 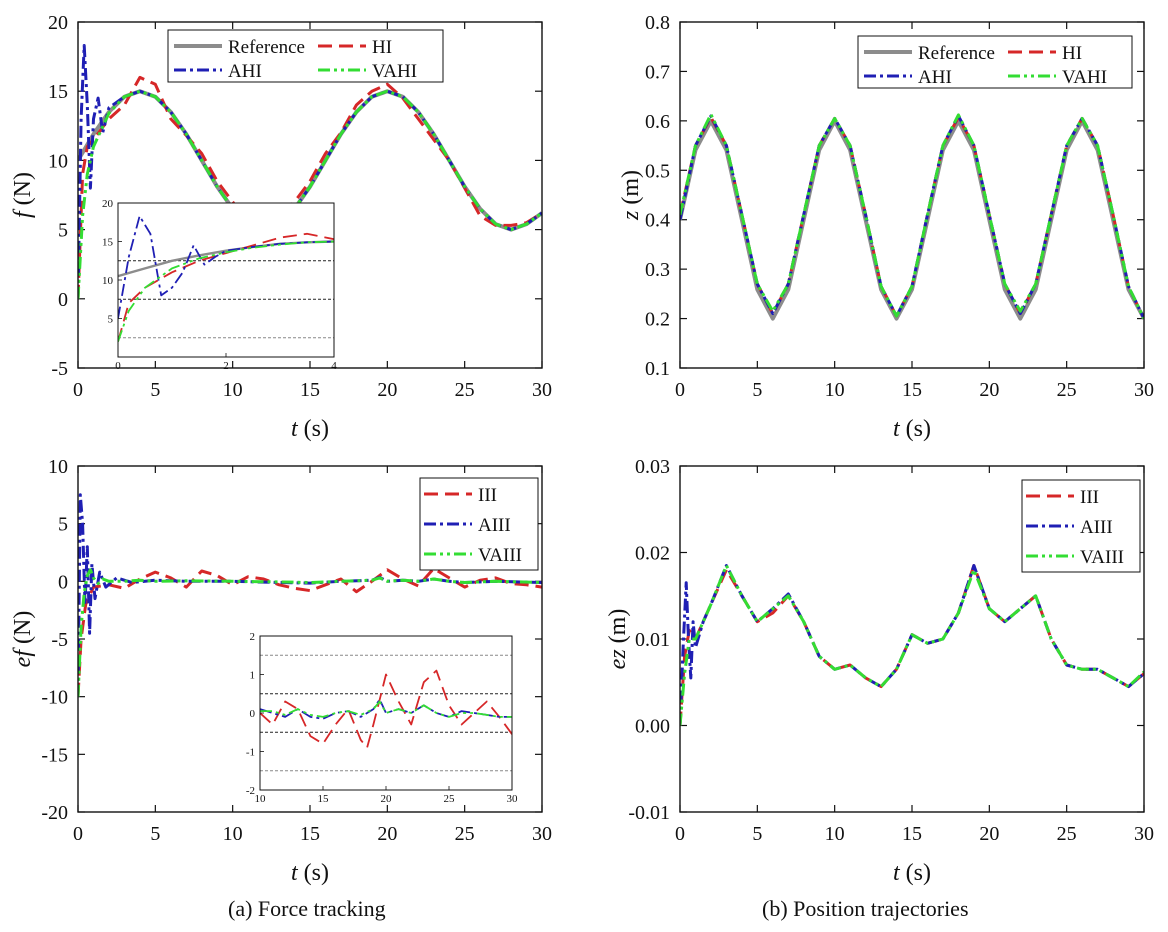 I want to click on inset-x-tick-label: 4, so click(x=334, y=366).